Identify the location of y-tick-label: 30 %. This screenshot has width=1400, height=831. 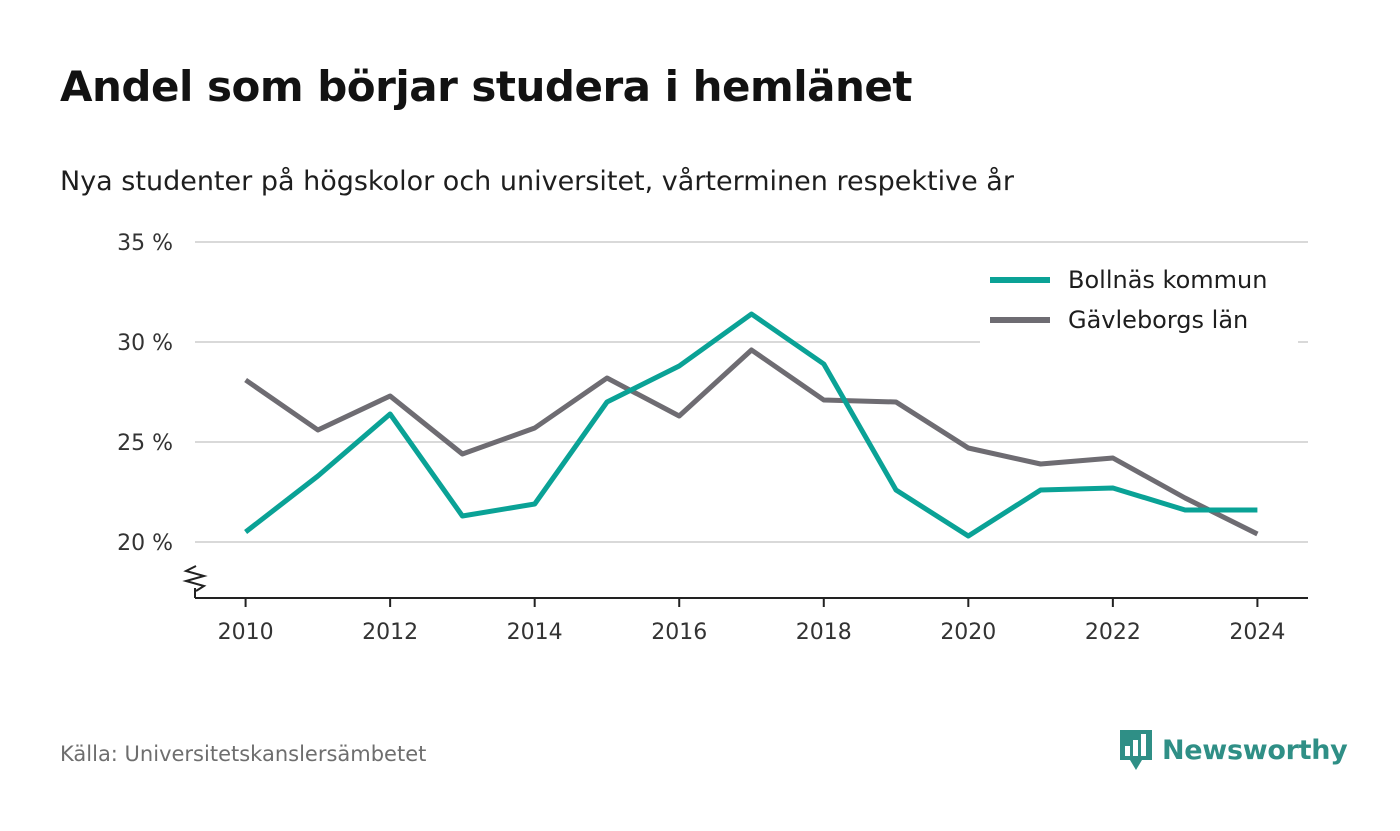
(145, 343).